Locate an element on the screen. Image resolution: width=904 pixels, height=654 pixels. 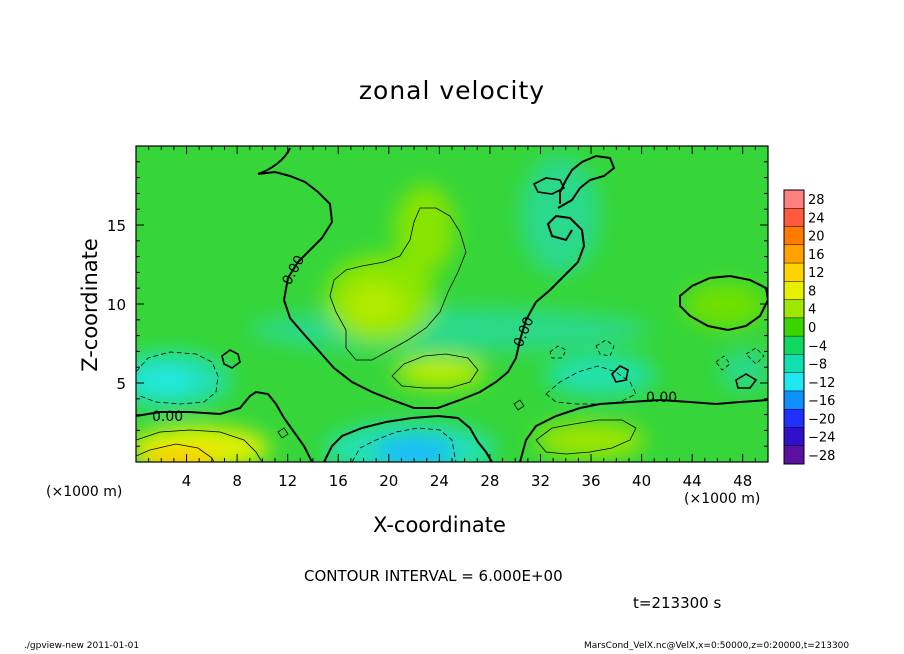
pos6-contour-center is located at coordinates (398, 284).